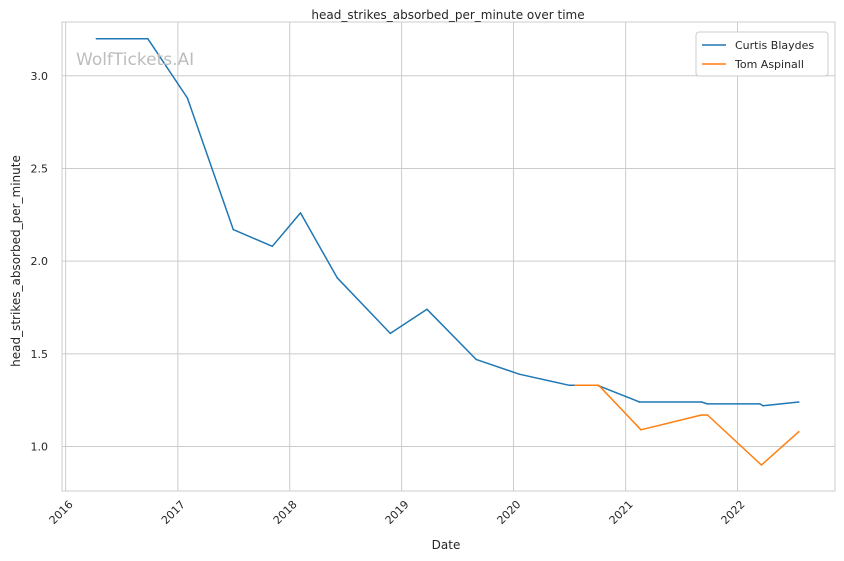 The image size is (844, 561). Describe the element at coordinates (509, 512) in the screenshot. I see `x-tick-label: 2020` at that location.